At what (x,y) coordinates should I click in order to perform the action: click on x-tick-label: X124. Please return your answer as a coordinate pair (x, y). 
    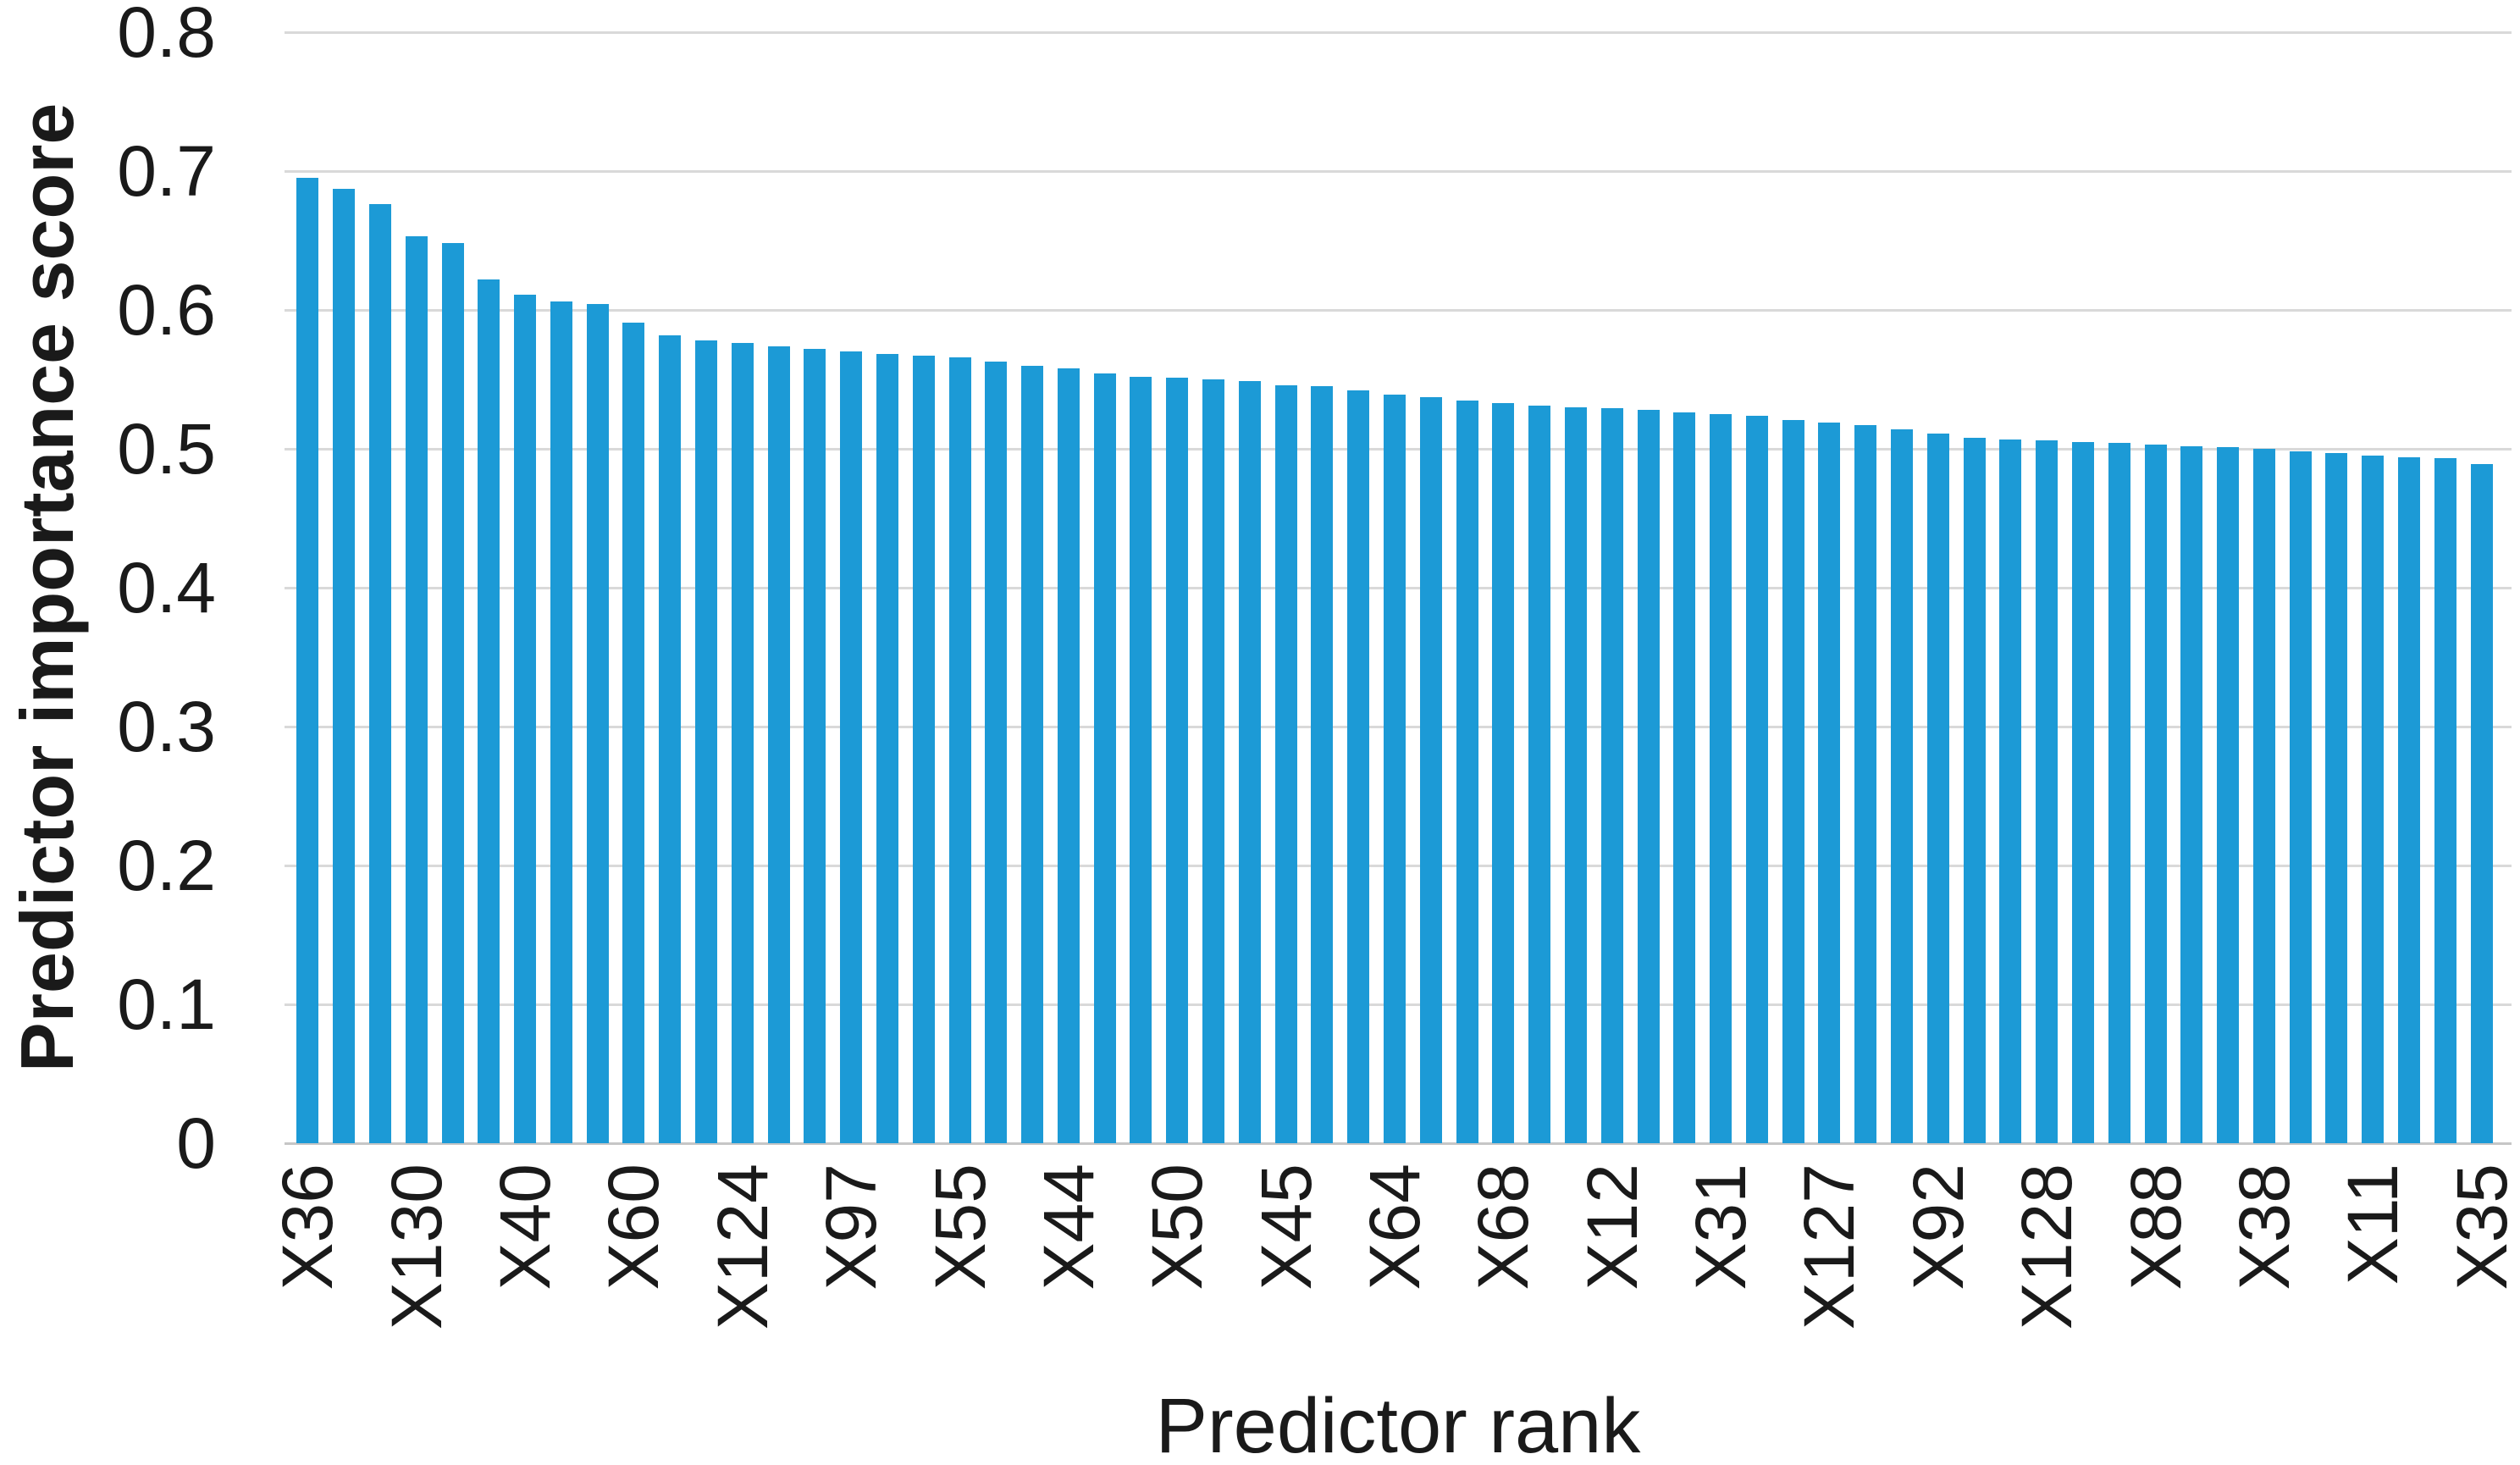
    Looking at the image, I should click on (742, 1247).